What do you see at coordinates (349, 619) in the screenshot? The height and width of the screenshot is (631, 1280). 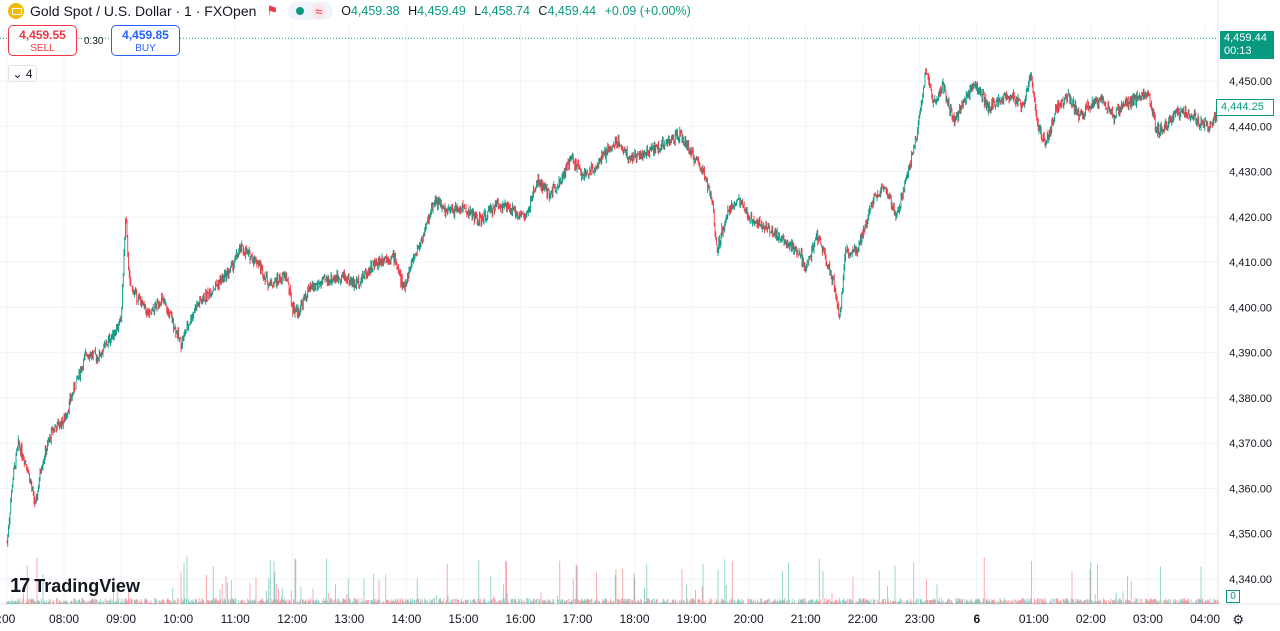 I see `x-tick-label: 13:00` at bounding box center [349, 619].